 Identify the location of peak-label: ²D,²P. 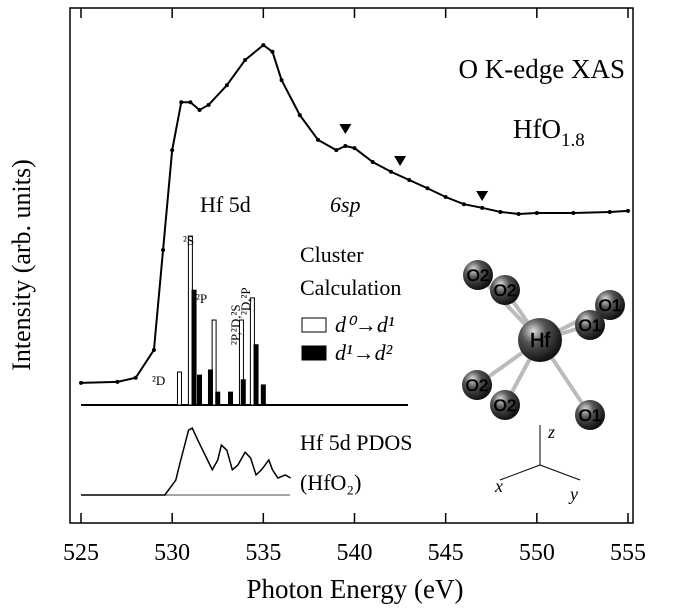
(245, 301).